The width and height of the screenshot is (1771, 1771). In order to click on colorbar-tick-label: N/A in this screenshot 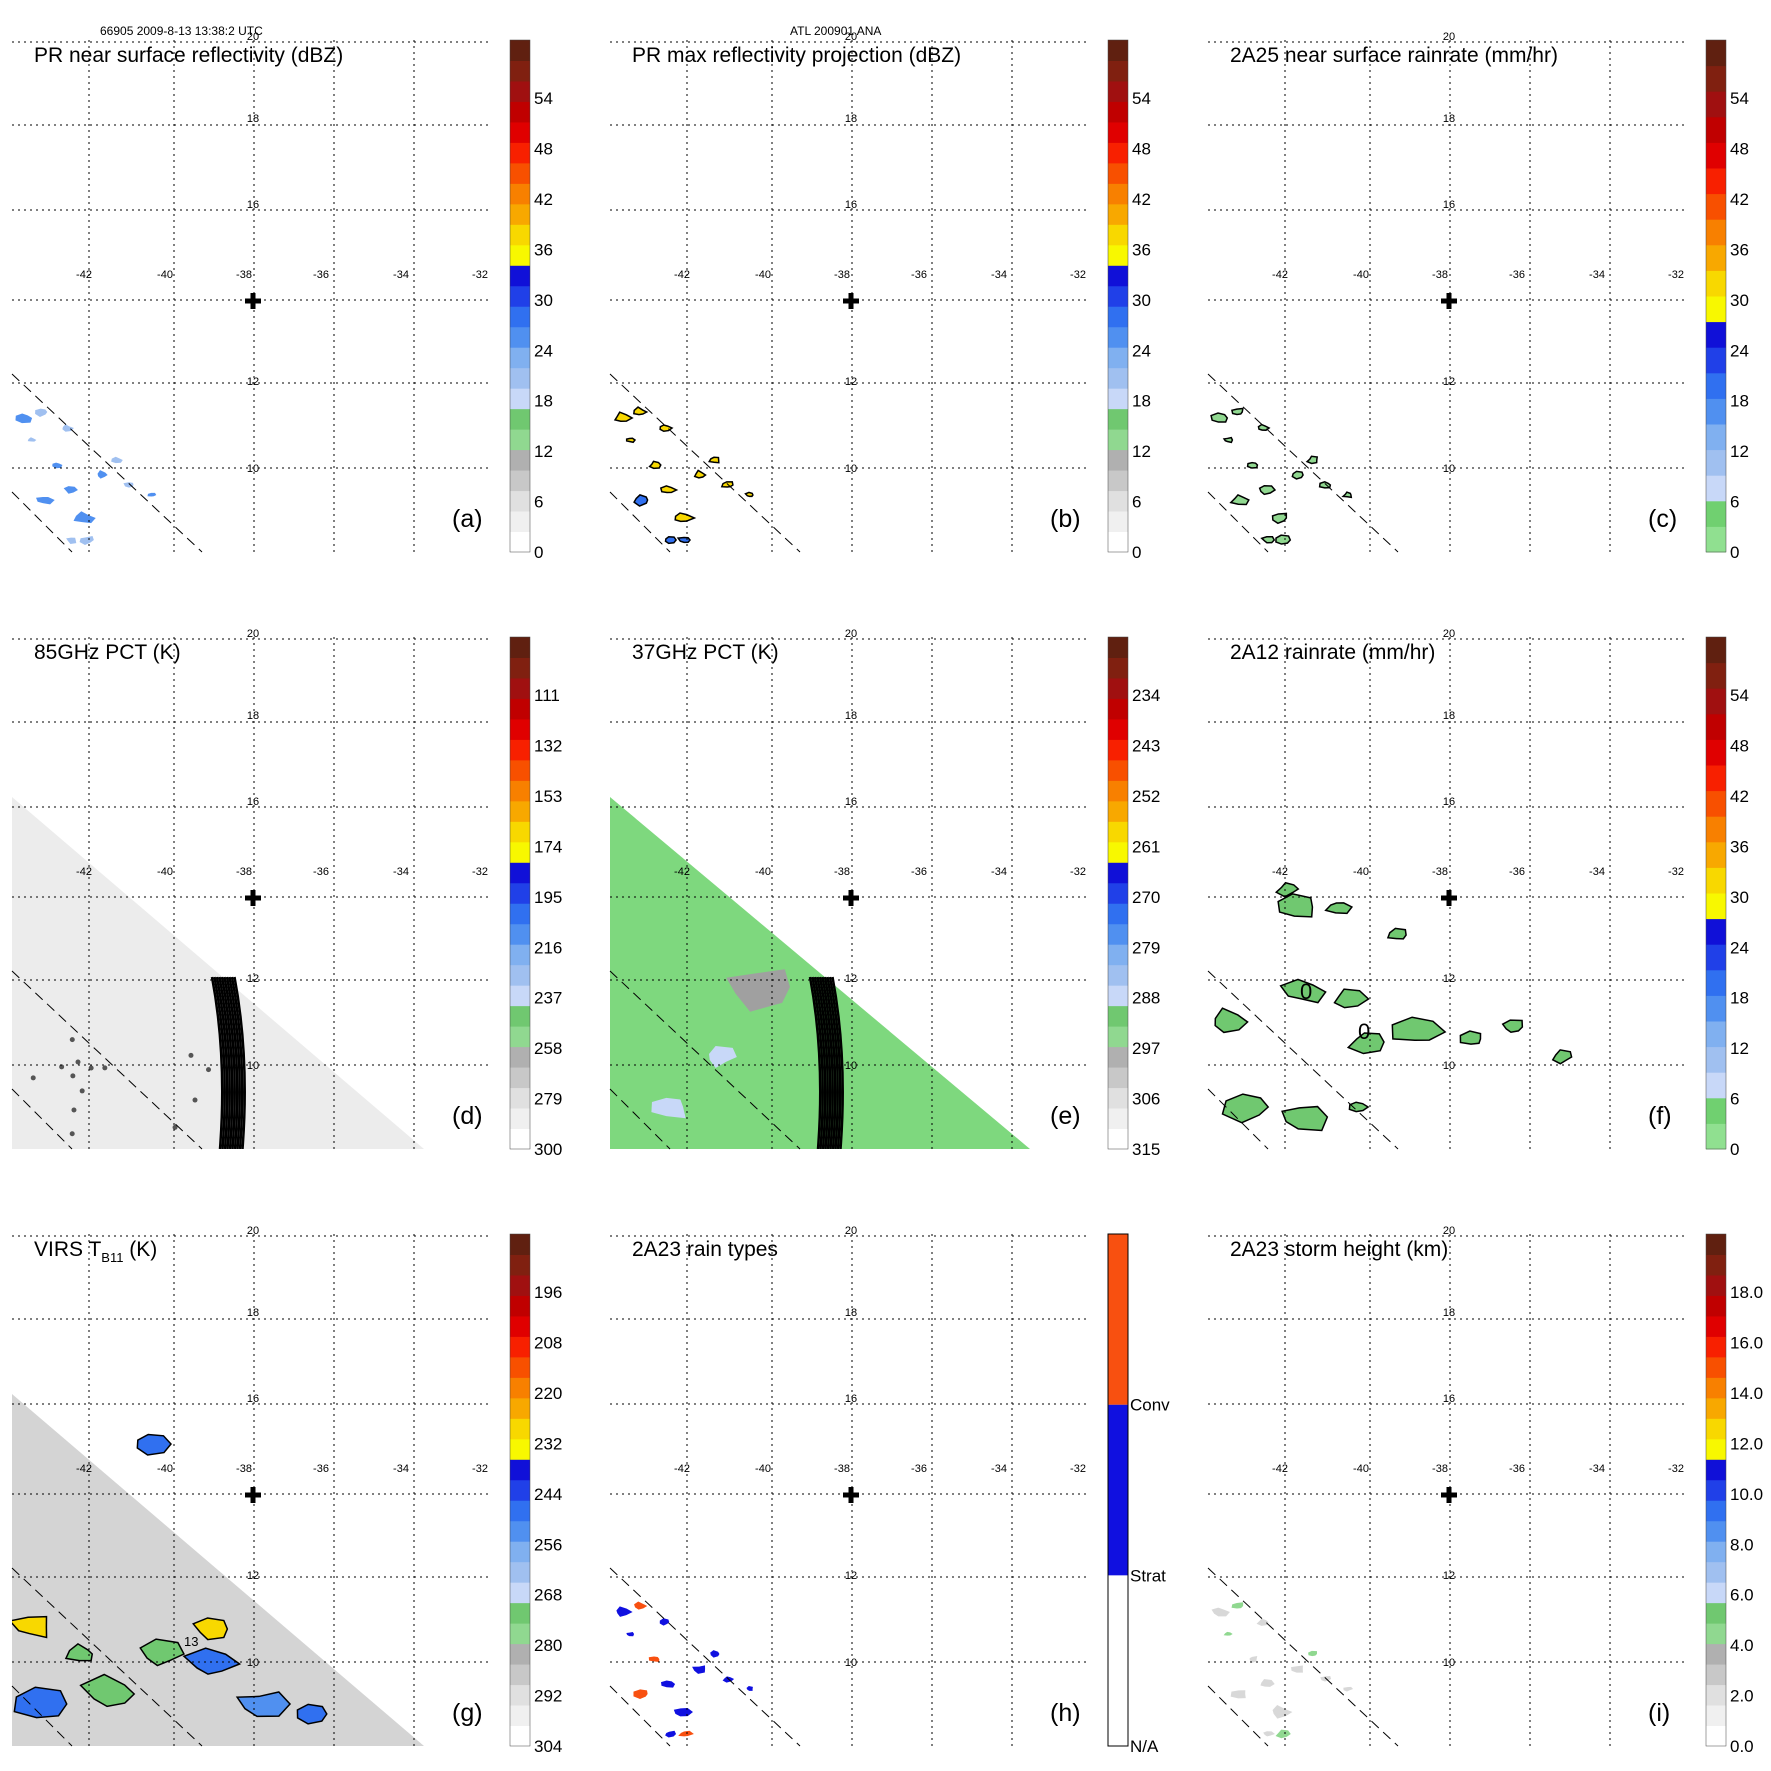, I will do `click(1144, 1746)`.